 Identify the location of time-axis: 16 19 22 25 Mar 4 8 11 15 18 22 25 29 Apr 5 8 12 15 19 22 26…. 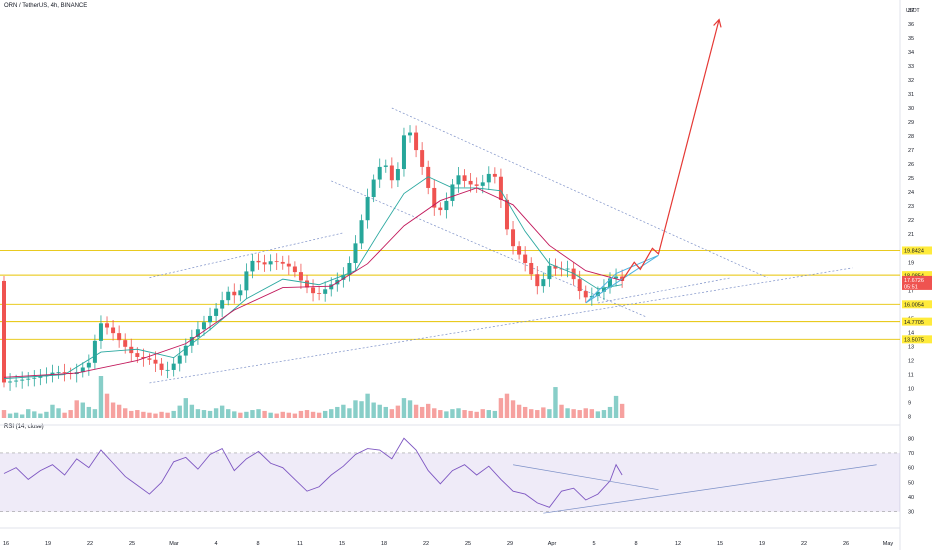
(448, 544).